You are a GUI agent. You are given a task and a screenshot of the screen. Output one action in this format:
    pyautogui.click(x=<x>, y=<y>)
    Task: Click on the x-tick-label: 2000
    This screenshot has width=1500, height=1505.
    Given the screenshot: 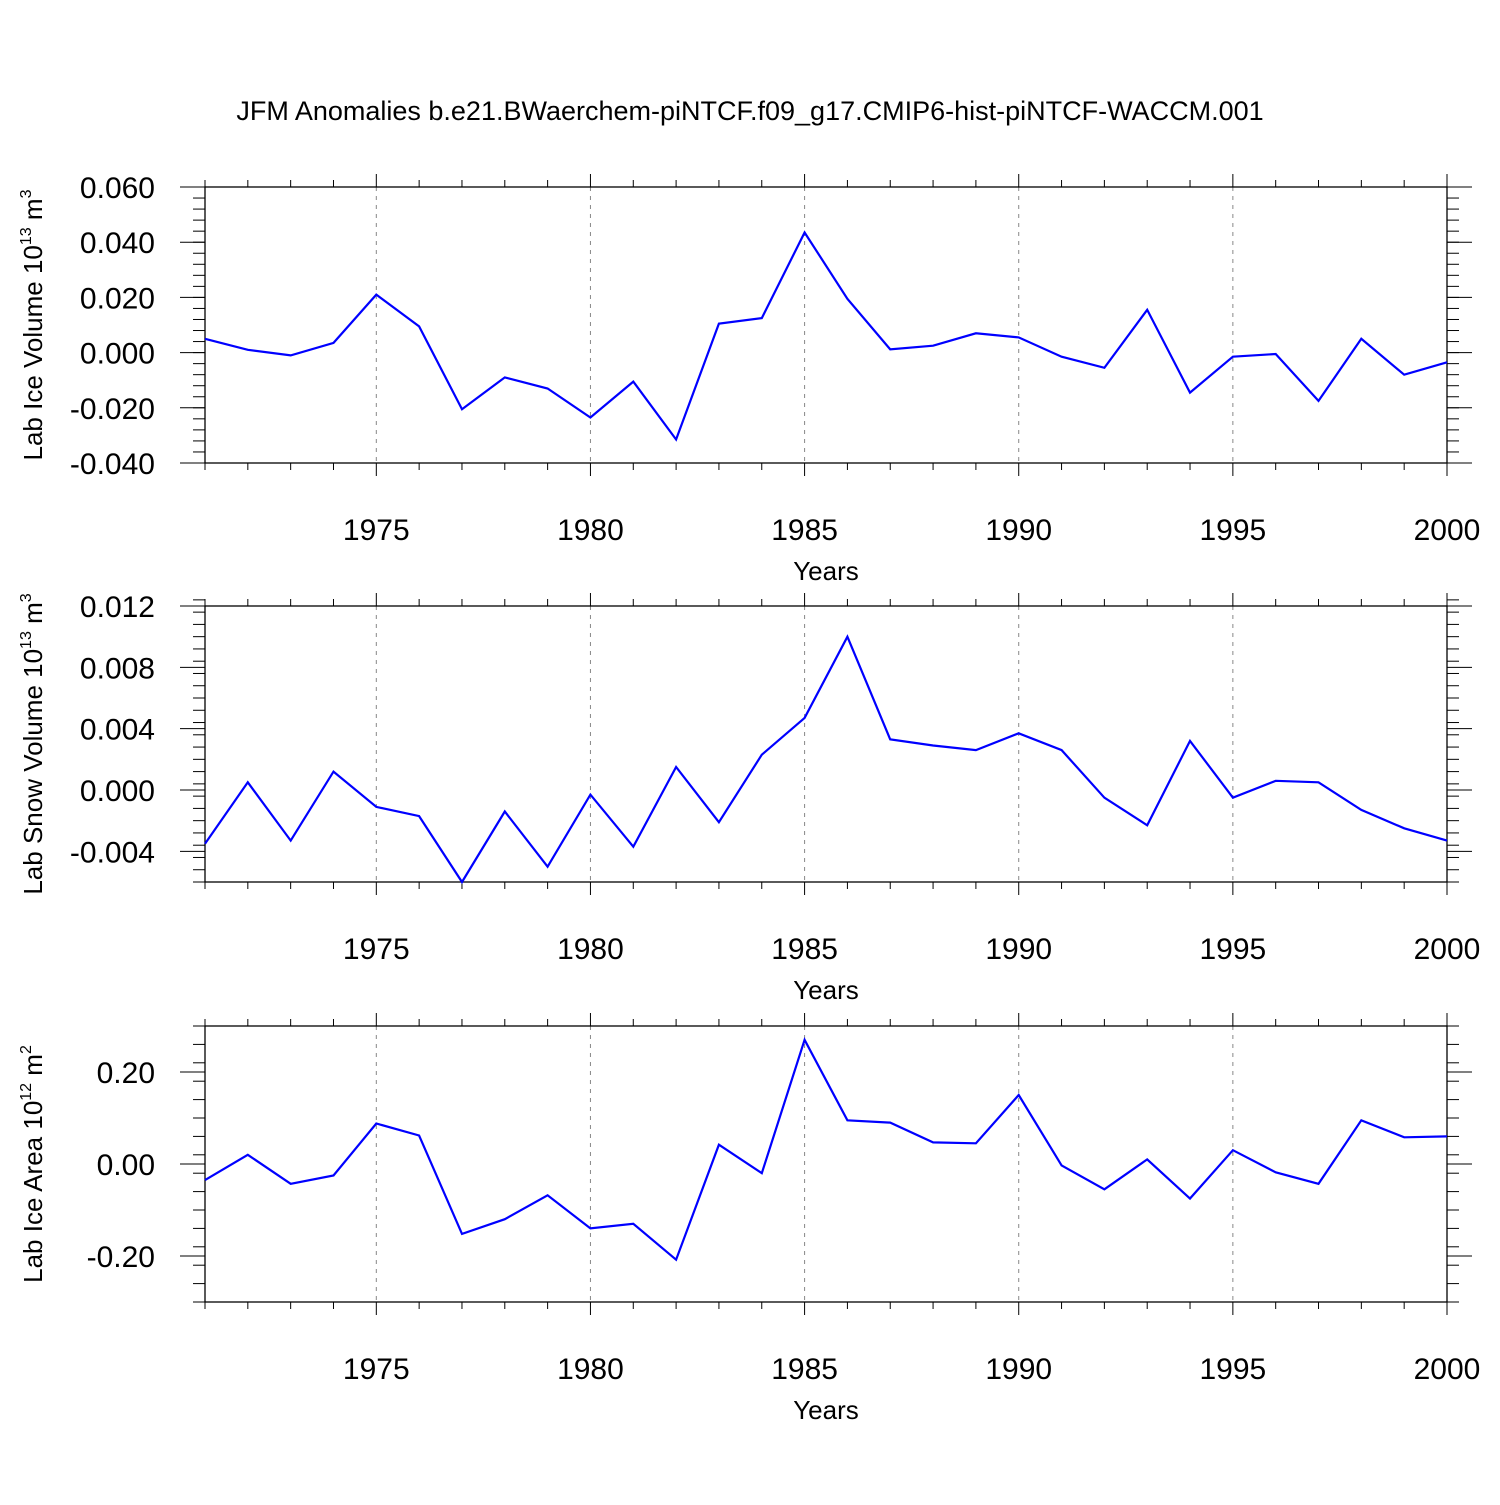 What is the action you would take?
    pyautogui.click(x=1447, y=949)
    